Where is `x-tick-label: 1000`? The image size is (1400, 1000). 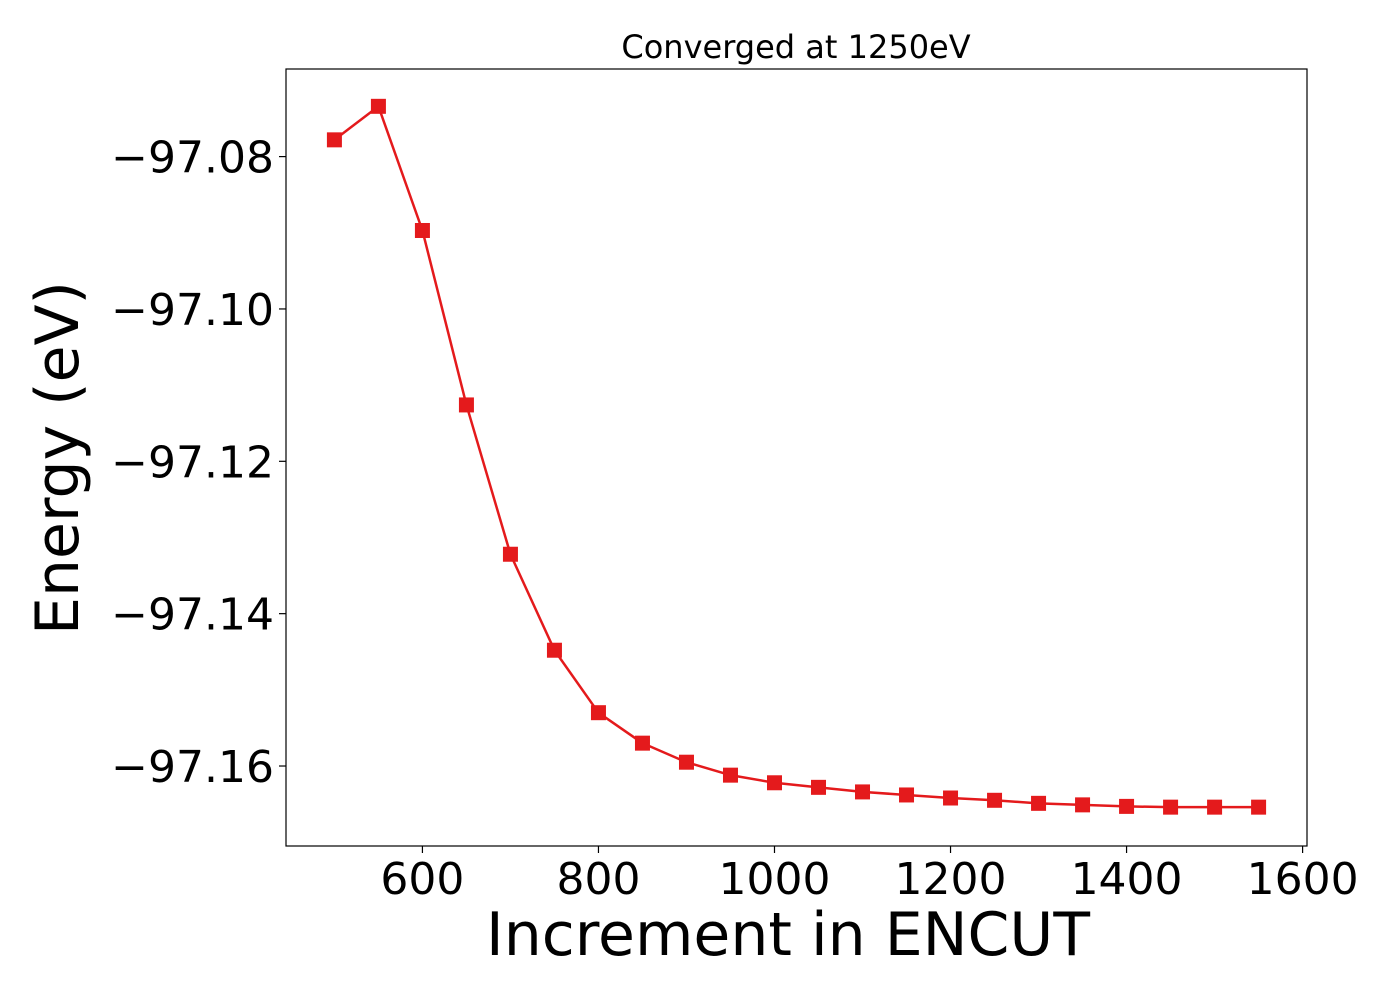
x-tick-label: 1000 is located at coordinates (775, 879).